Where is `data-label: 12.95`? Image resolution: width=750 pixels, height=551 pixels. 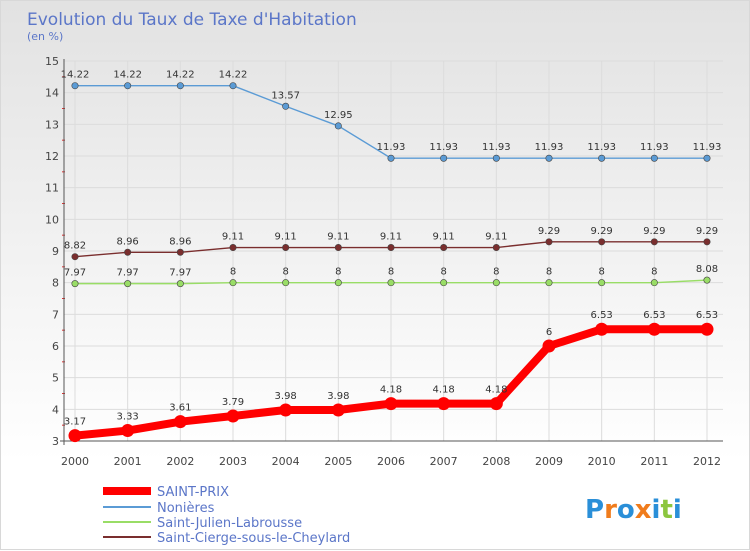 data-label: 12.95 is located at coordinates (338, 115).